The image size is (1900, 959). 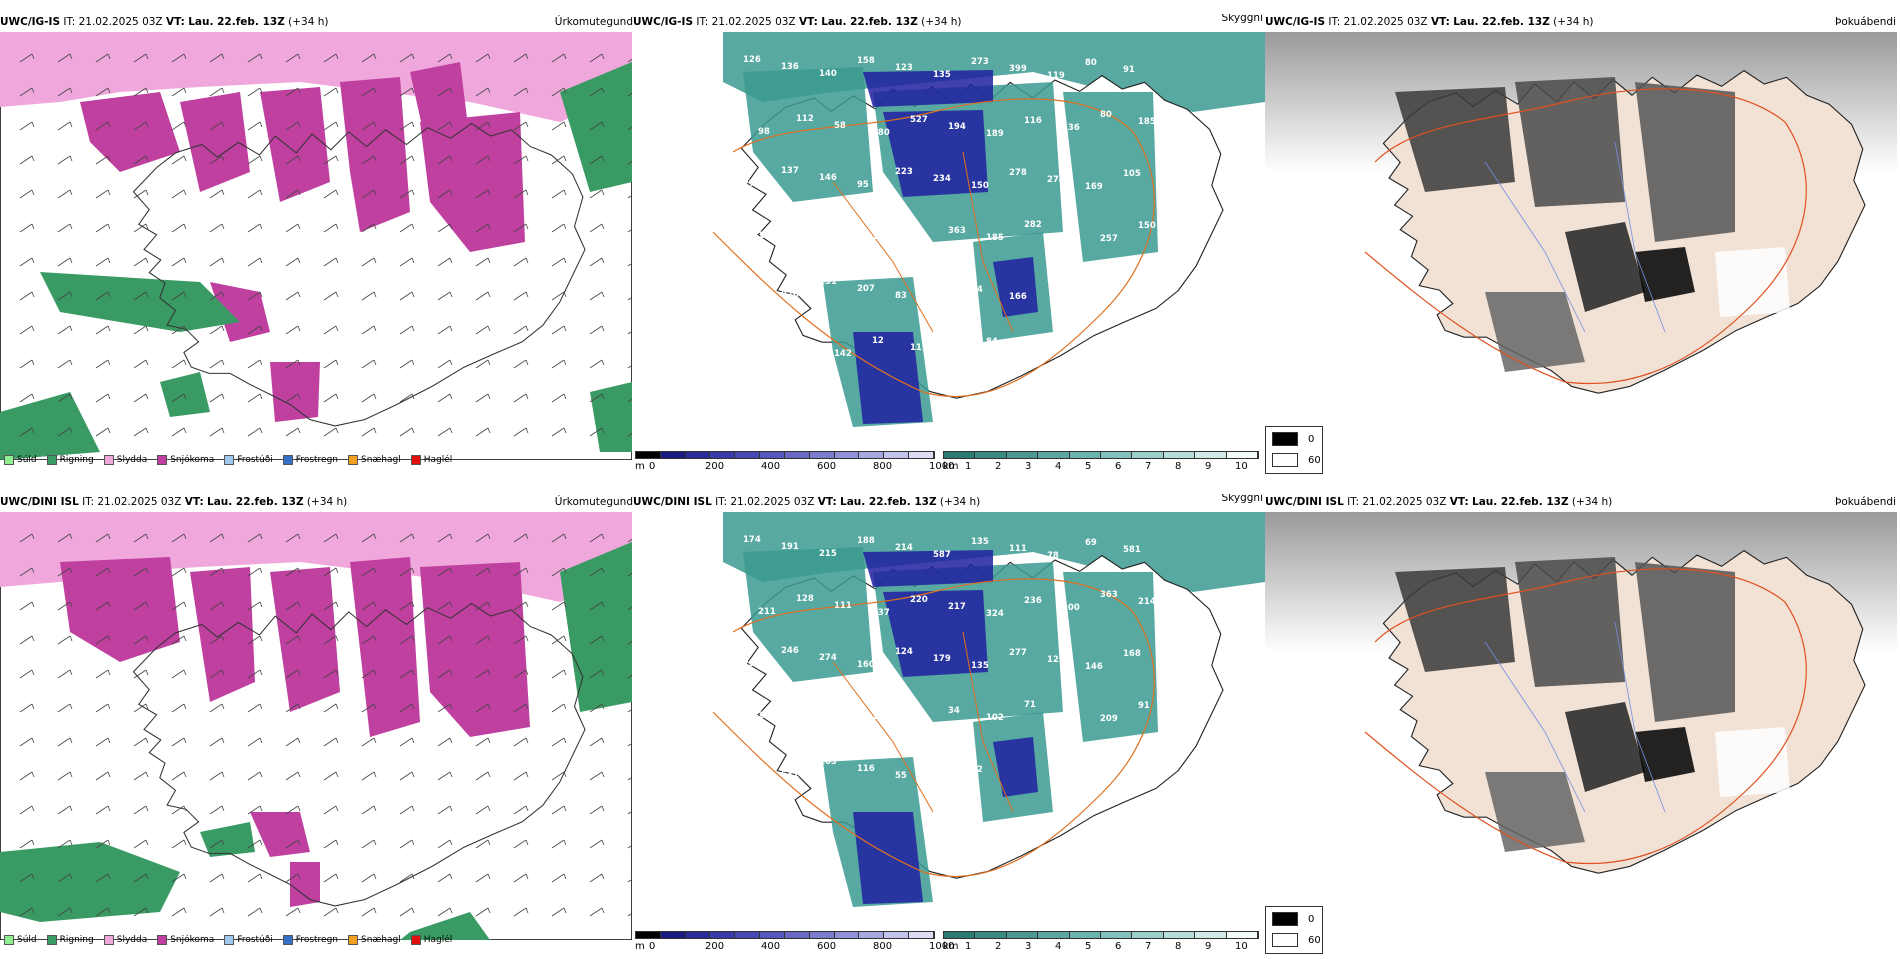 What do you see at coordinates (1106, 115) in the screenshot?
I see `cloud-base-label: 80` at bounding box center [1106, 115].